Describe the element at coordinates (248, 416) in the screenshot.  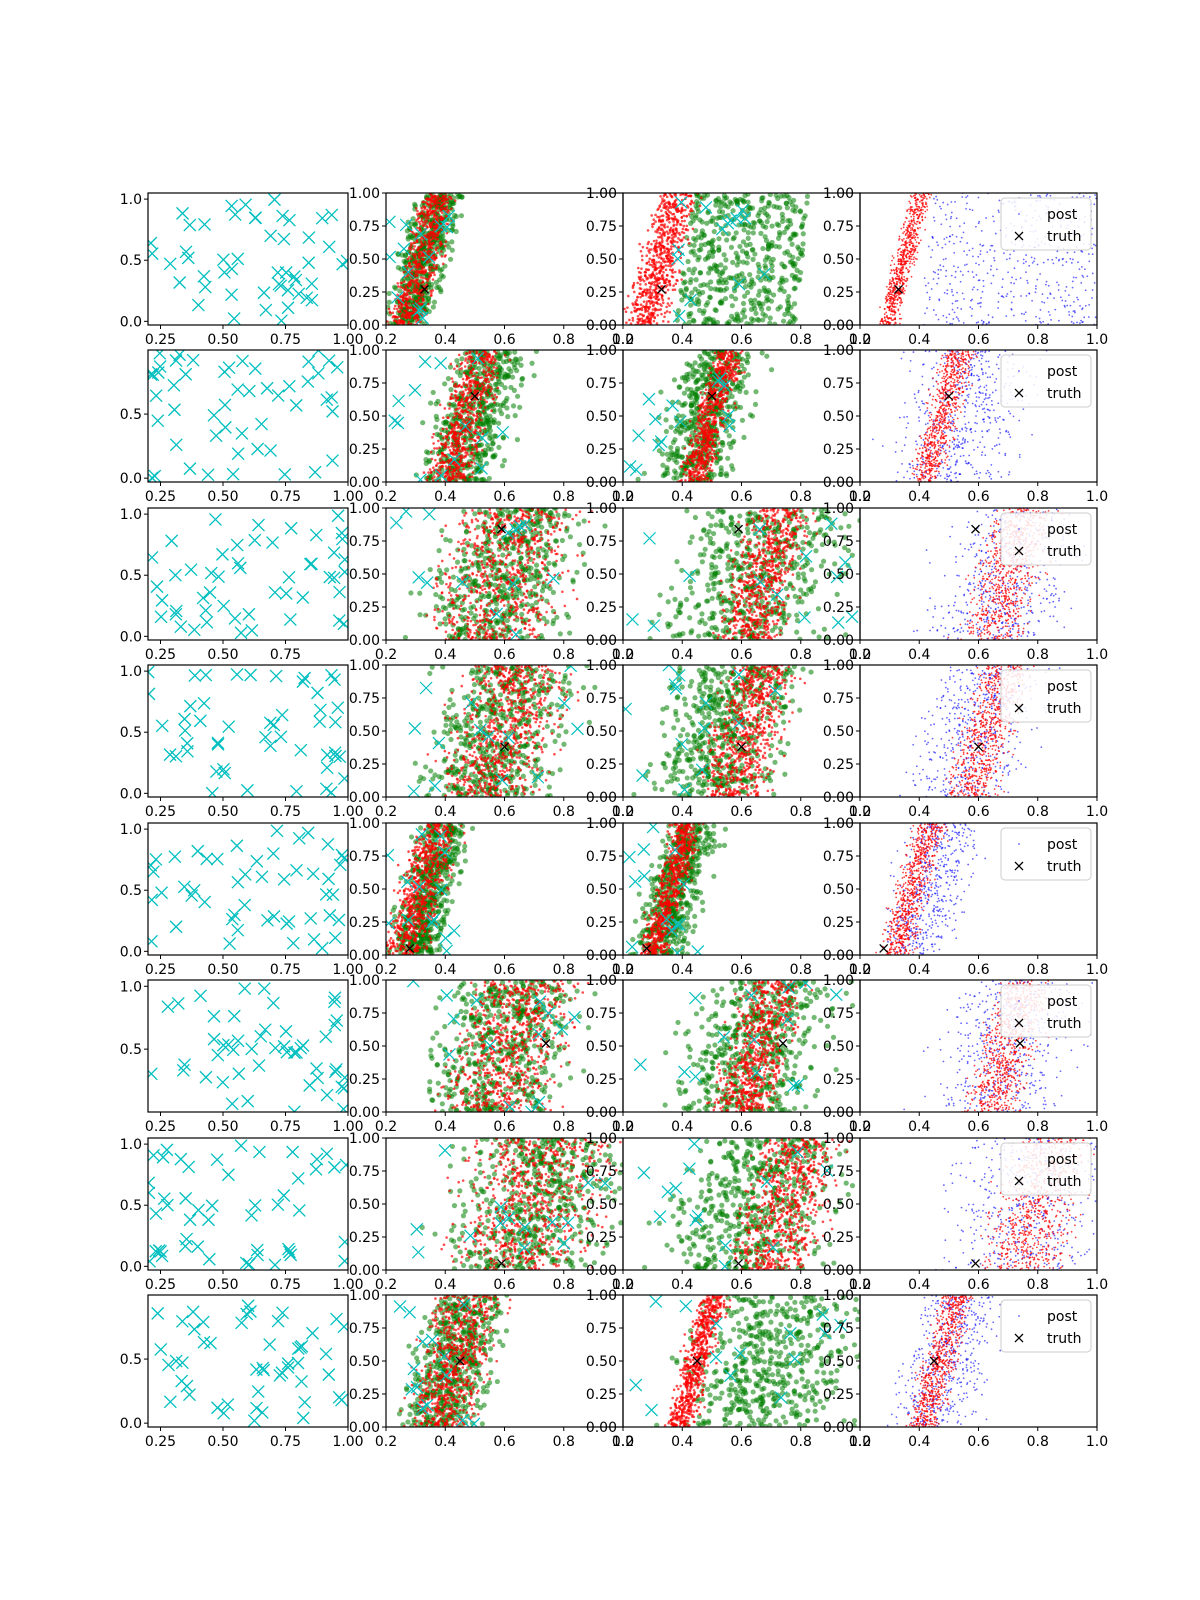
I see `axes-frame` at that location.